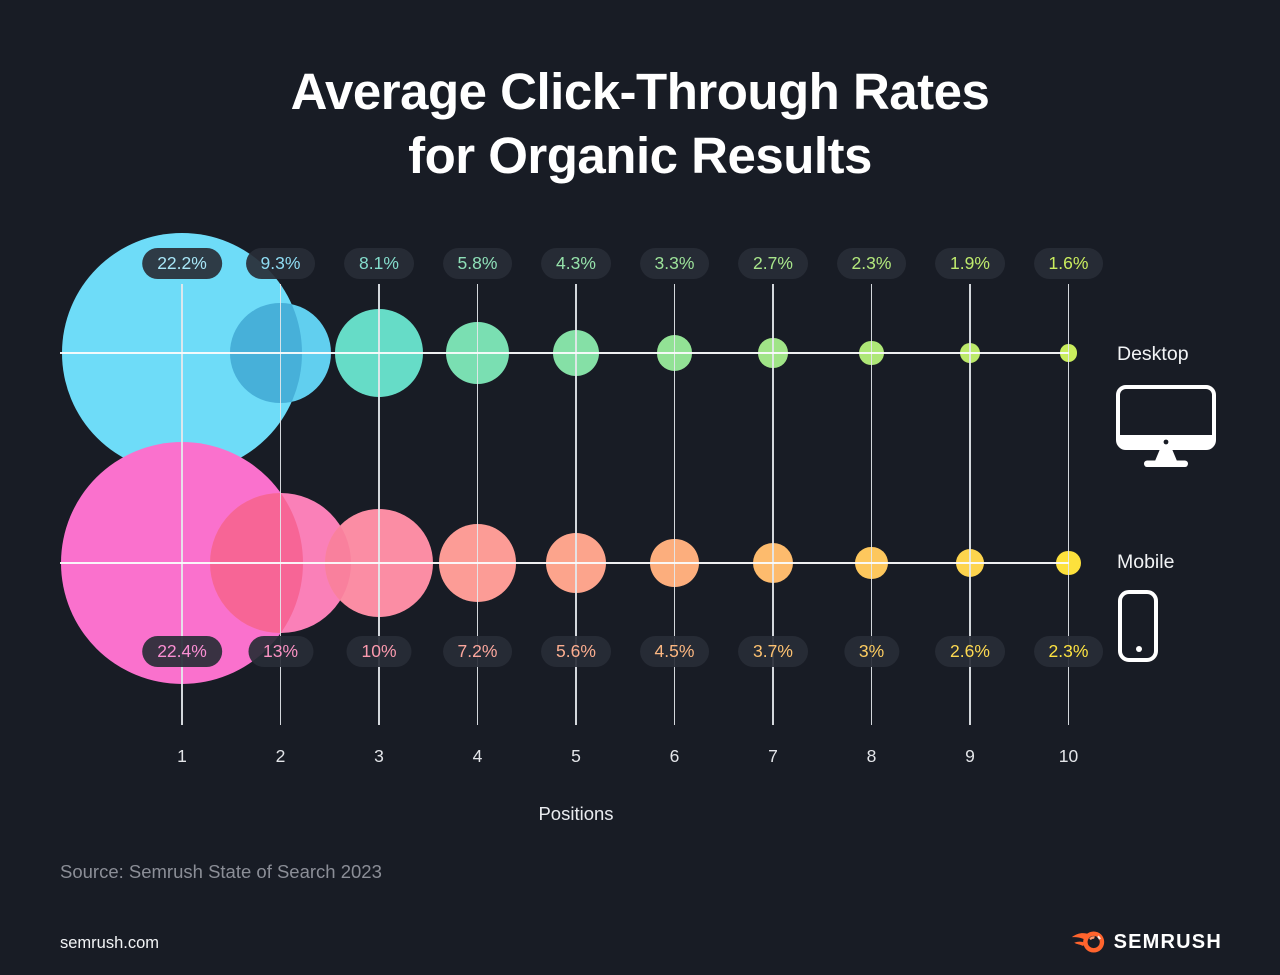  Describe the element at coordinates (379, 263) in the screenshot. I see `desktop-value-label-pos3: 8.1%` at that location.